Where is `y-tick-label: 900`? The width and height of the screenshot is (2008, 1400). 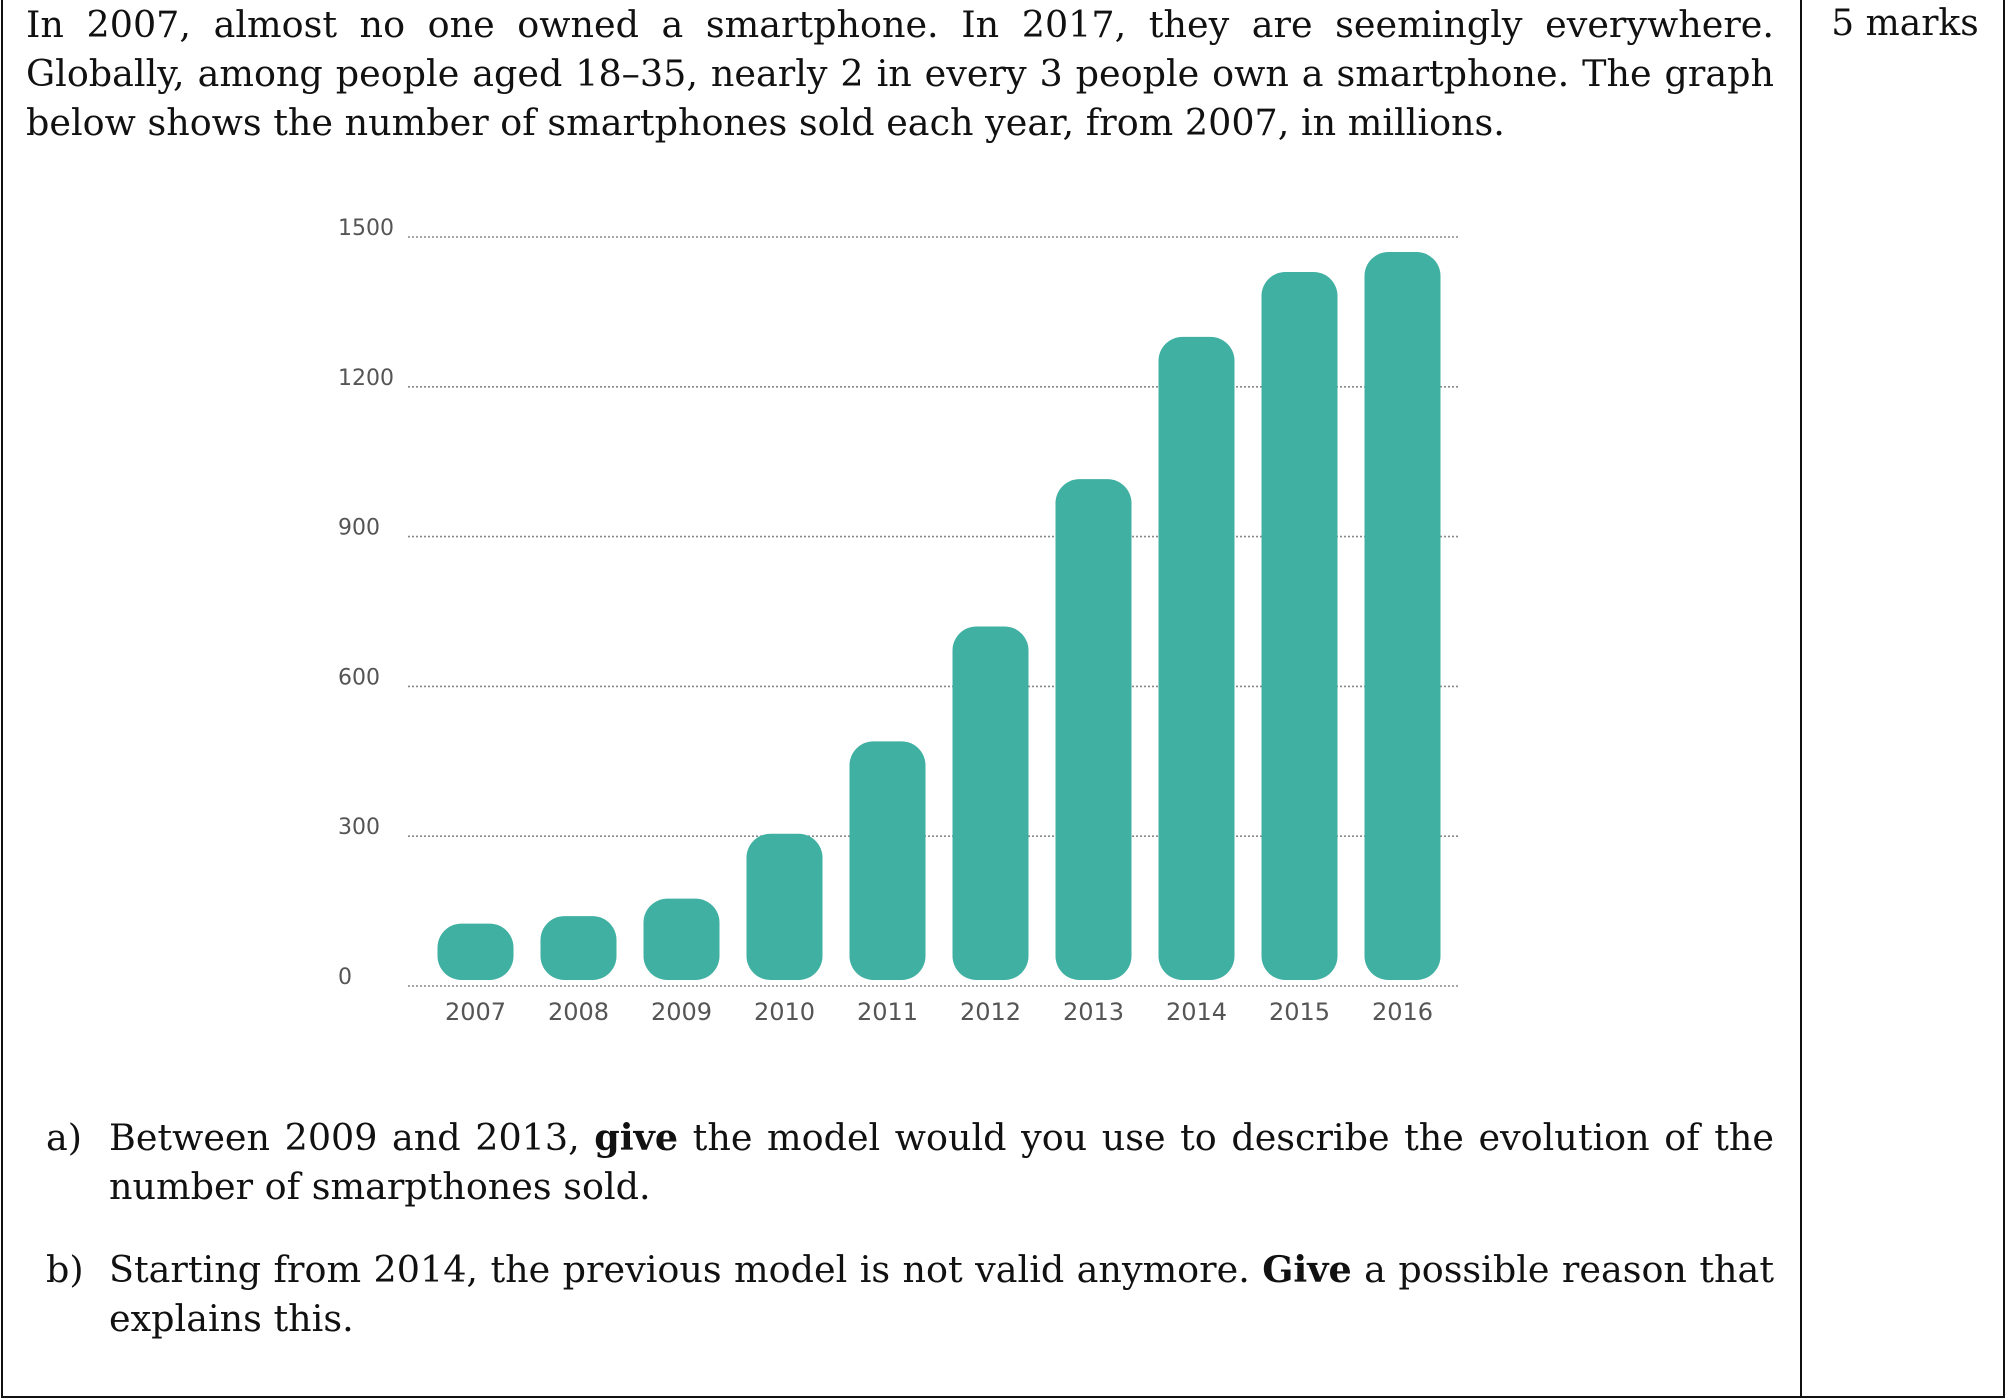
y-tick-label: 900 is located at coordinates (359, 528).